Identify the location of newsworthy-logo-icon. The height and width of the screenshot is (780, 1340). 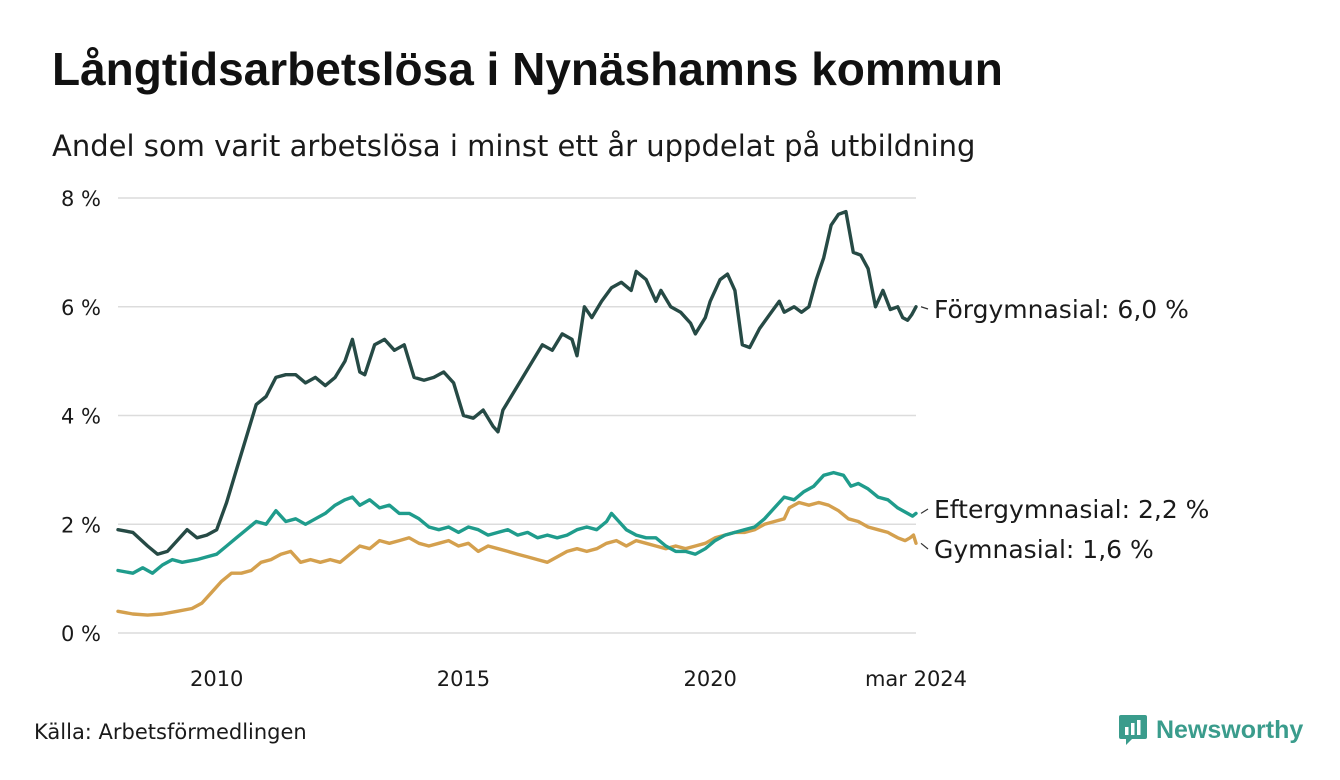
(1133, 730).